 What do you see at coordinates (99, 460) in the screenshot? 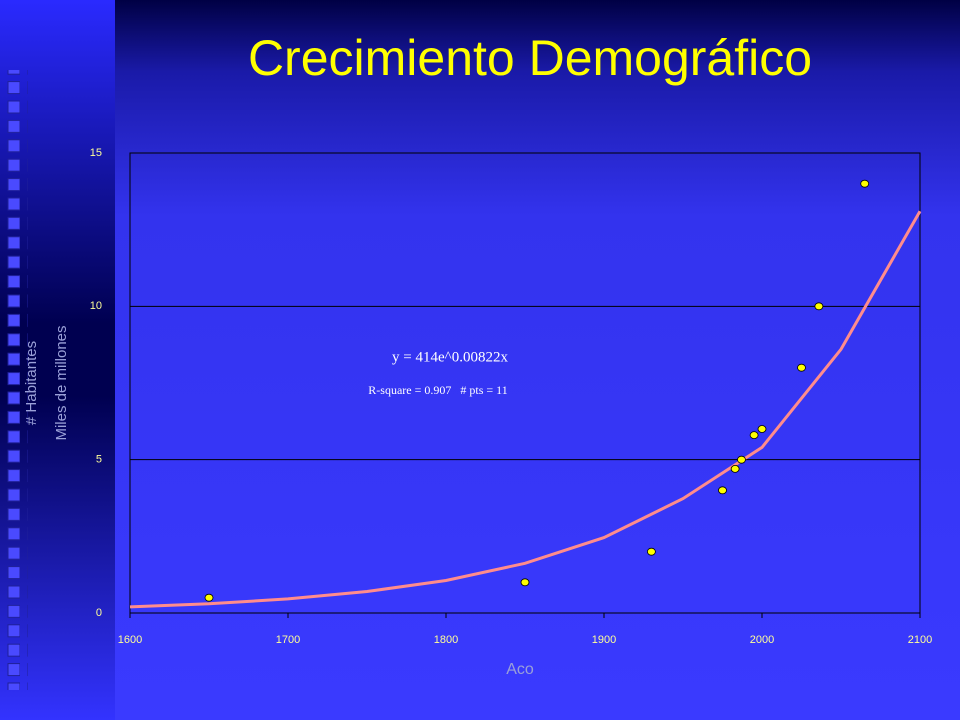
I see `y-tick-label: 5` at bounding box center [99, 460].